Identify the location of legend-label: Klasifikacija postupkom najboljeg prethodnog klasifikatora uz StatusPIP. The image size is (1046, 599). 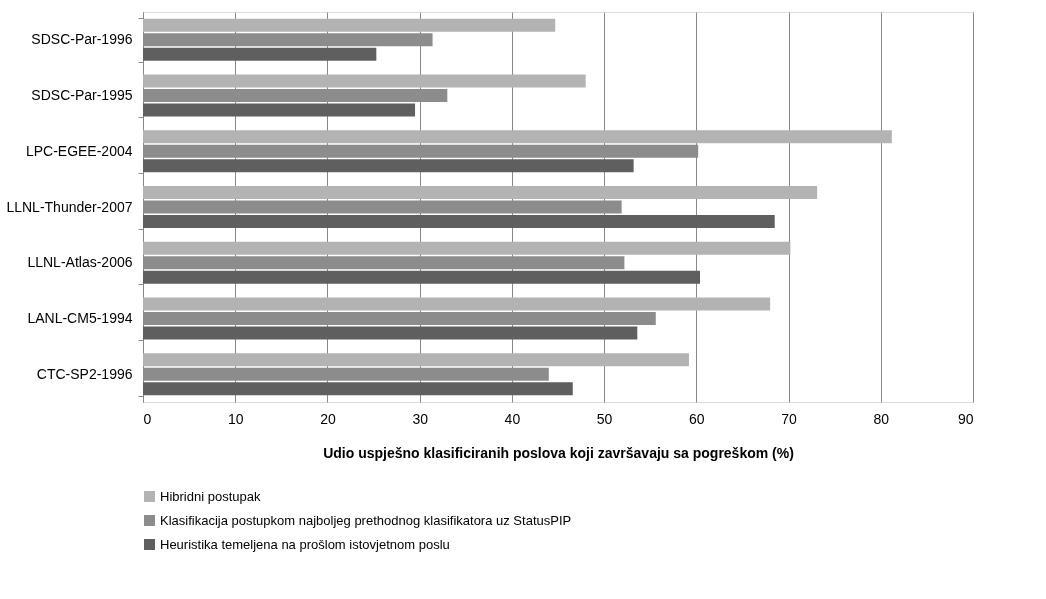
(366, 520).